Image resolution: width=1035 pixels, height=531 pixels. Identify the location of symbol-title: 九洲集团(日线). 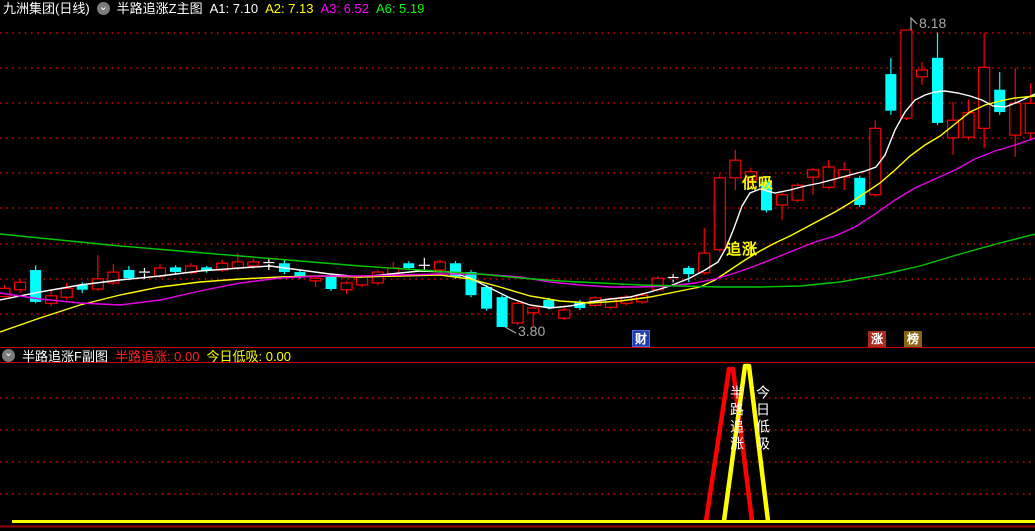
(46, 8).